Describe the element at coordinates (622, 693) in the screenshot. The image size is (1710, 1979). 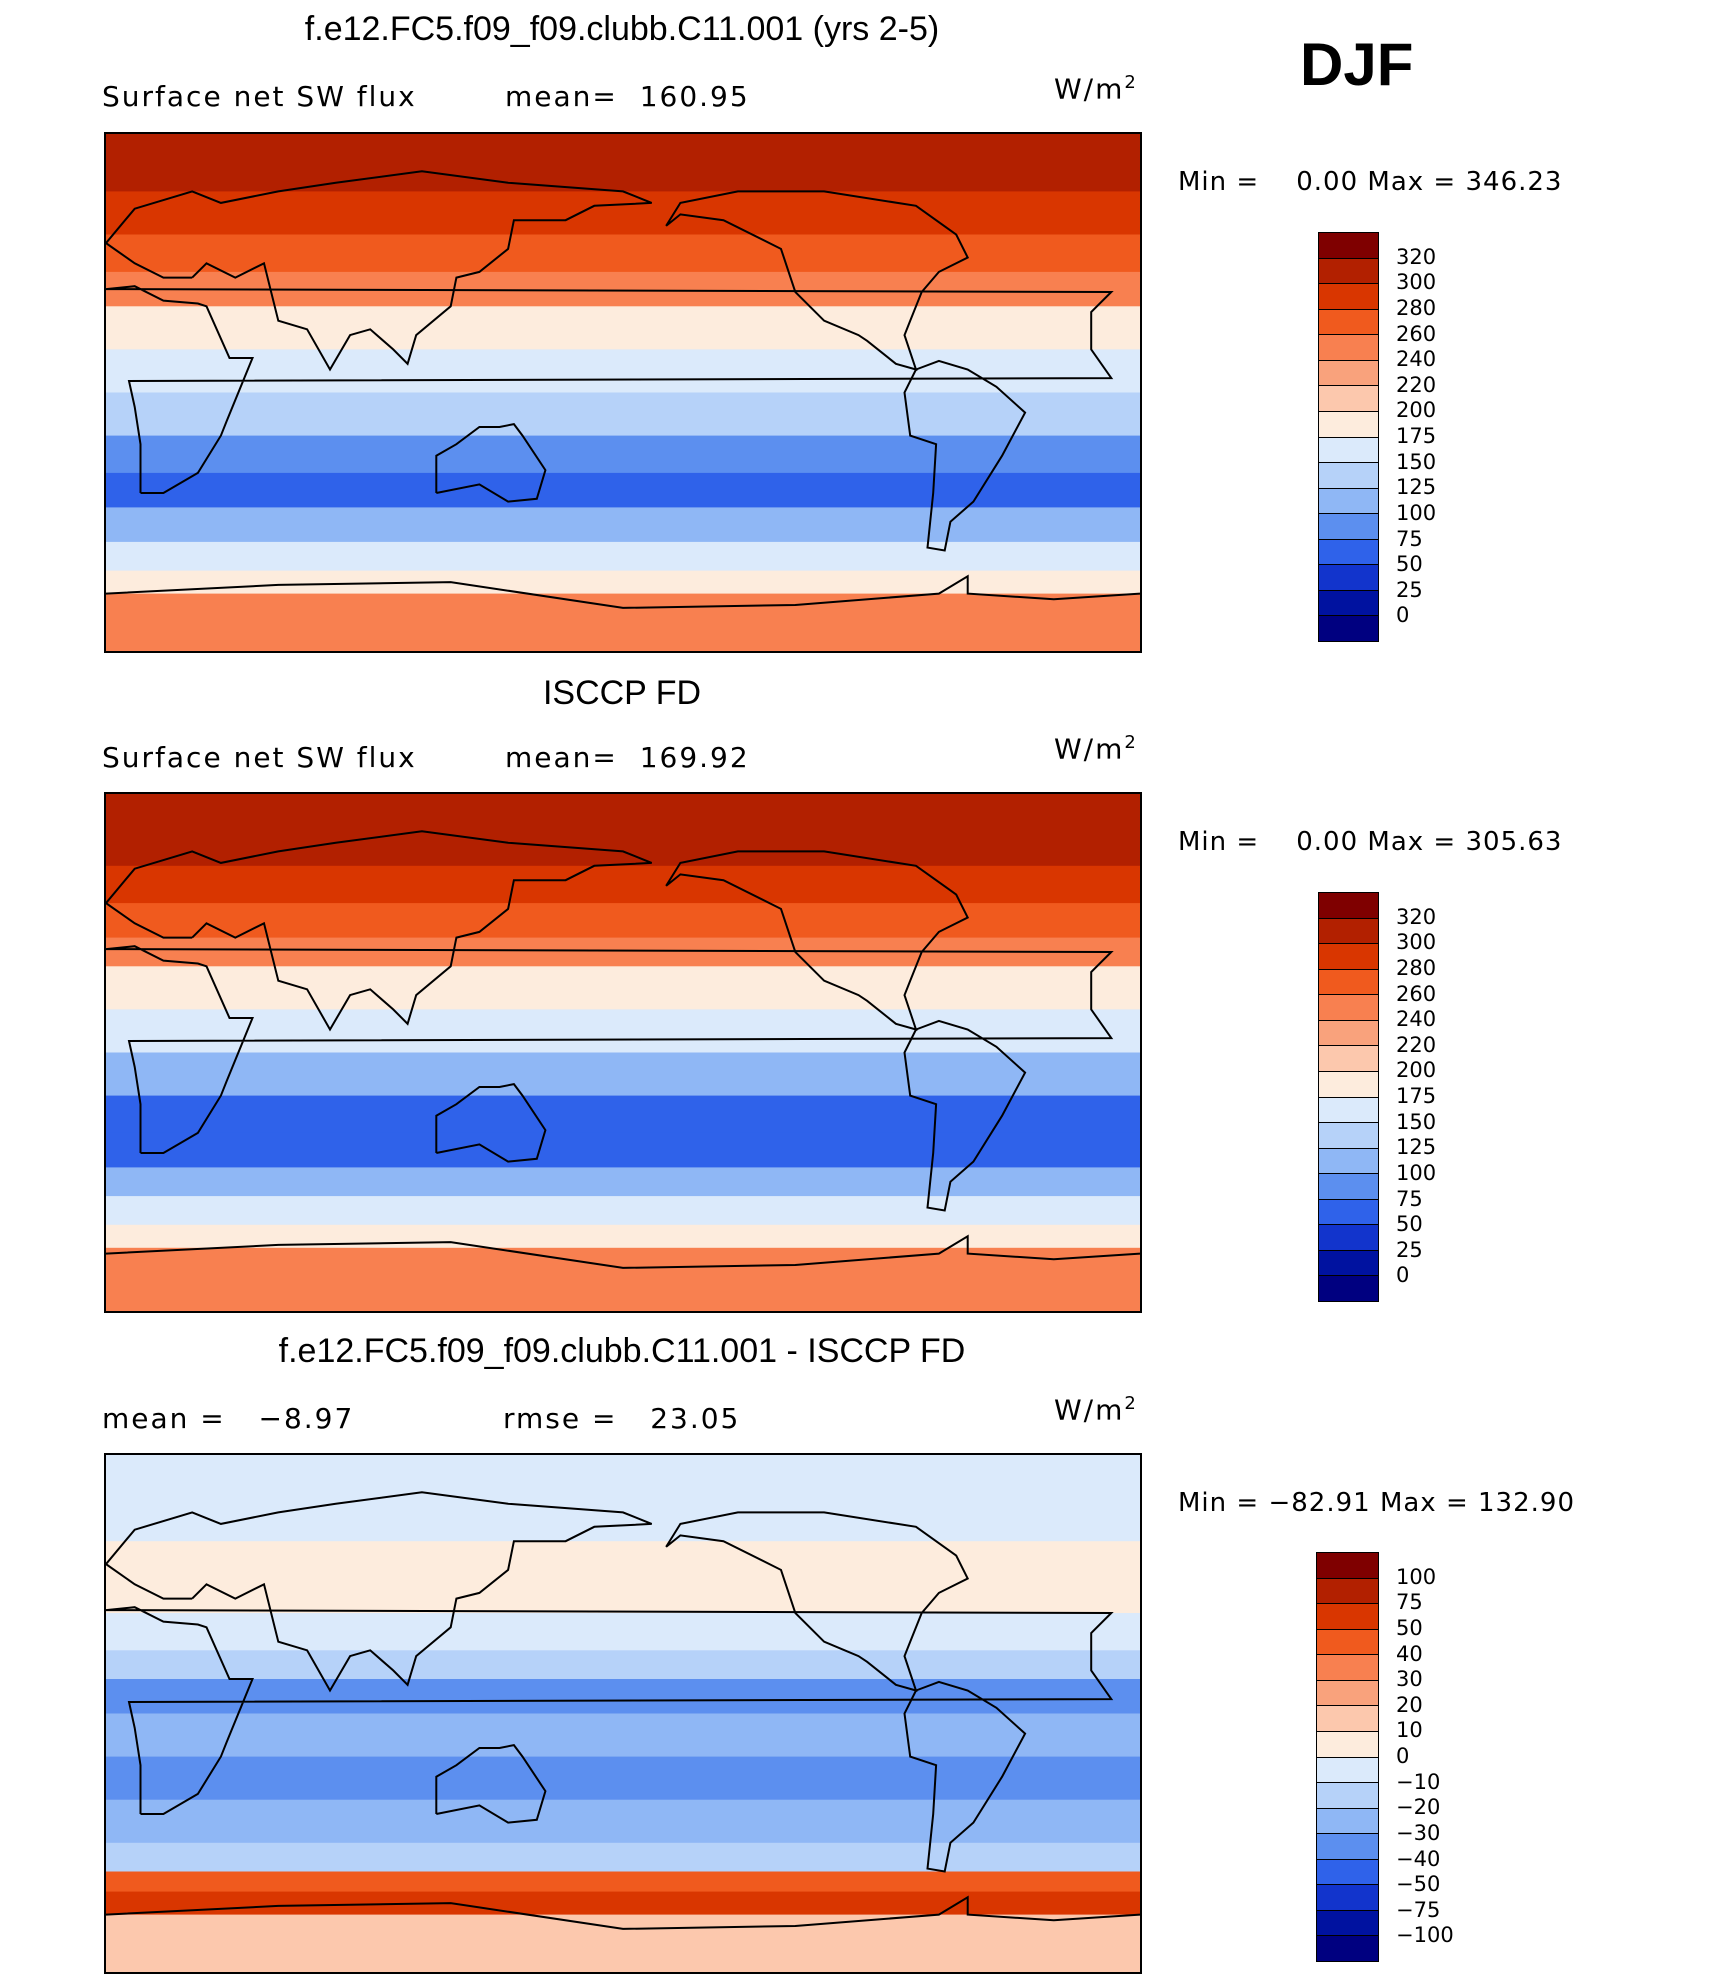
I see `panel-2-title: ISCCP FD` at that location.